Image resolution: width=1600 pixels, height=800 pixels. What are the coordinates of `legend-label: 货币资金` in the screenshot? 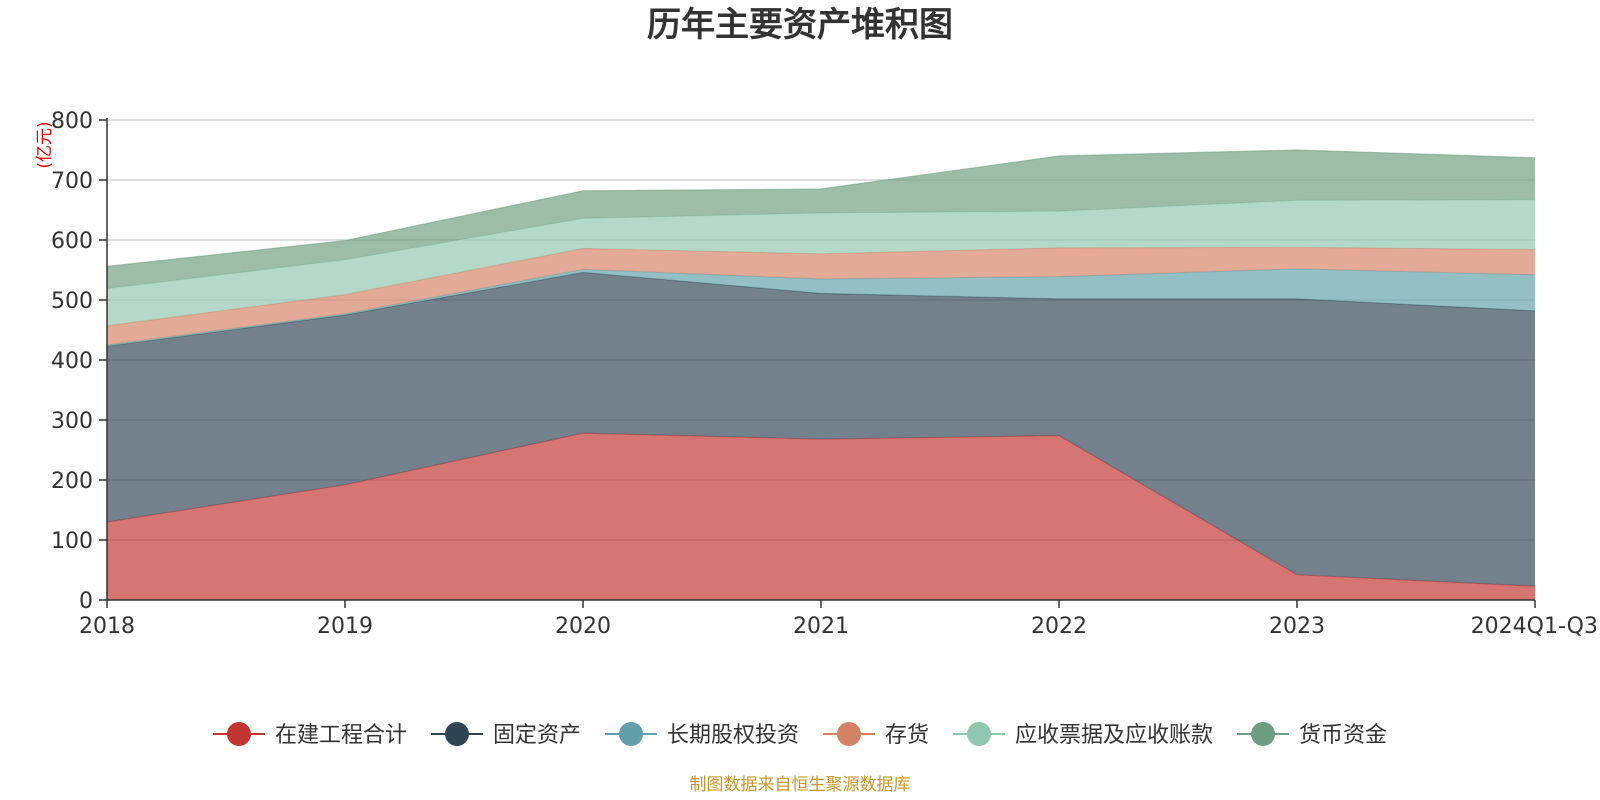 It's located at (1343, 735).